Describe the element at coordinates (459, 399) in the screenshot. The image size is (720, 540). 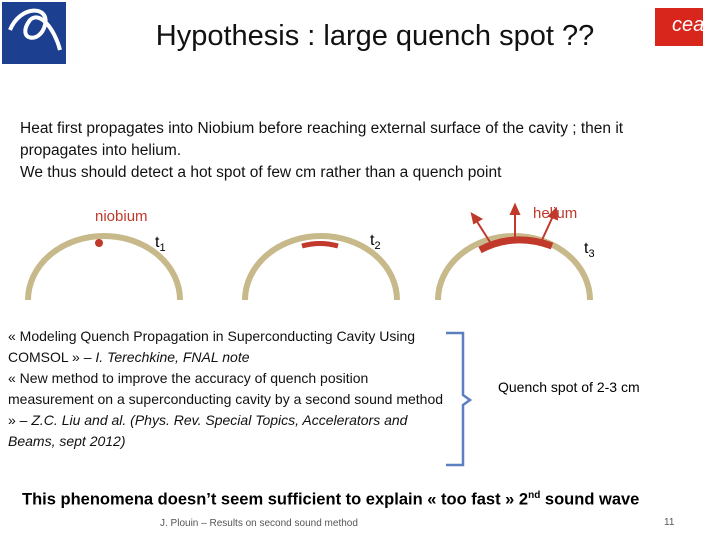
I see `bracket` at that location.